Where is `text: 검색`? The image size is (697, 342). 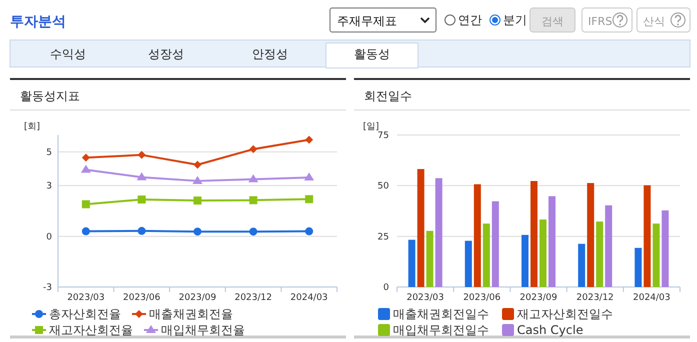 text: 검색 is located at coordinates (553, 21).